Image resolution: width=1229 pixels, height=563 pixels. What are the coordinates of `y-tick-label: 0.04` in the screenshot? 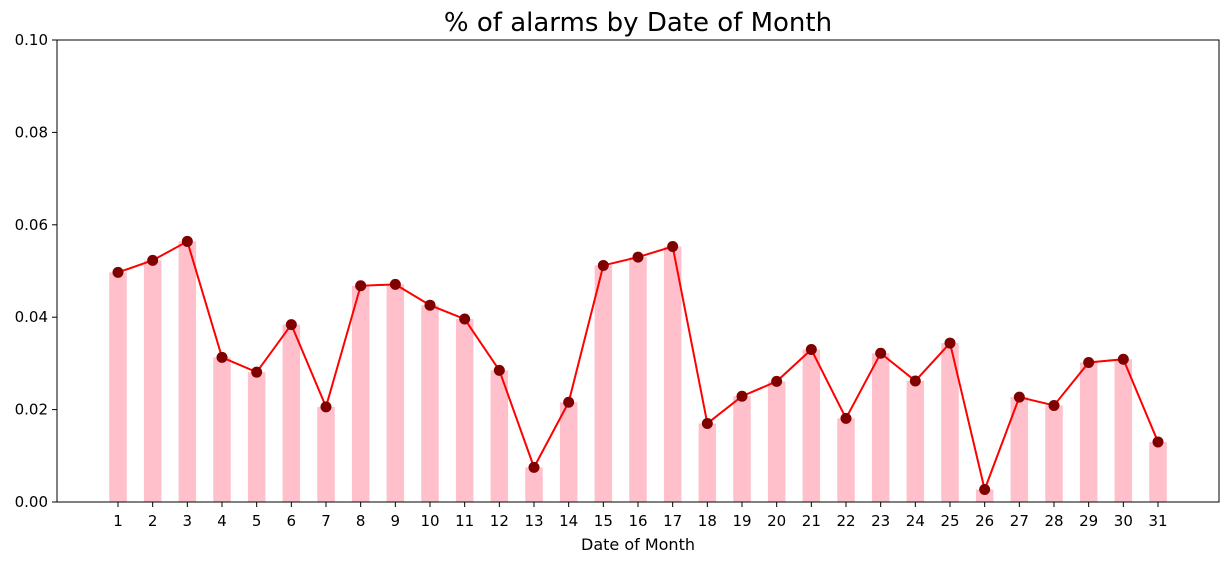 It's located at (31, 317).